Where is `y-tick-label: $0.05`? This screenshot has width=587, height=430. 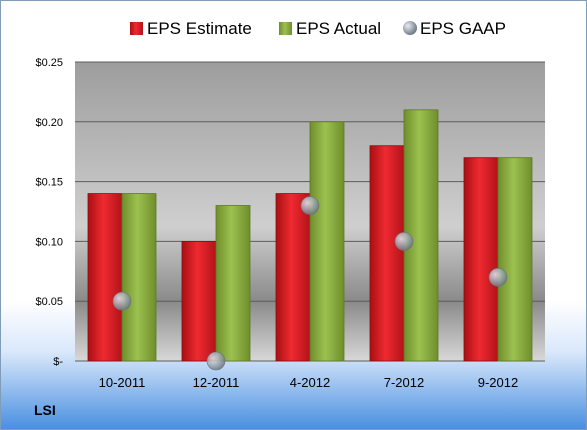
y-tick-label: $0.05 is located at coordinates (49, 302).